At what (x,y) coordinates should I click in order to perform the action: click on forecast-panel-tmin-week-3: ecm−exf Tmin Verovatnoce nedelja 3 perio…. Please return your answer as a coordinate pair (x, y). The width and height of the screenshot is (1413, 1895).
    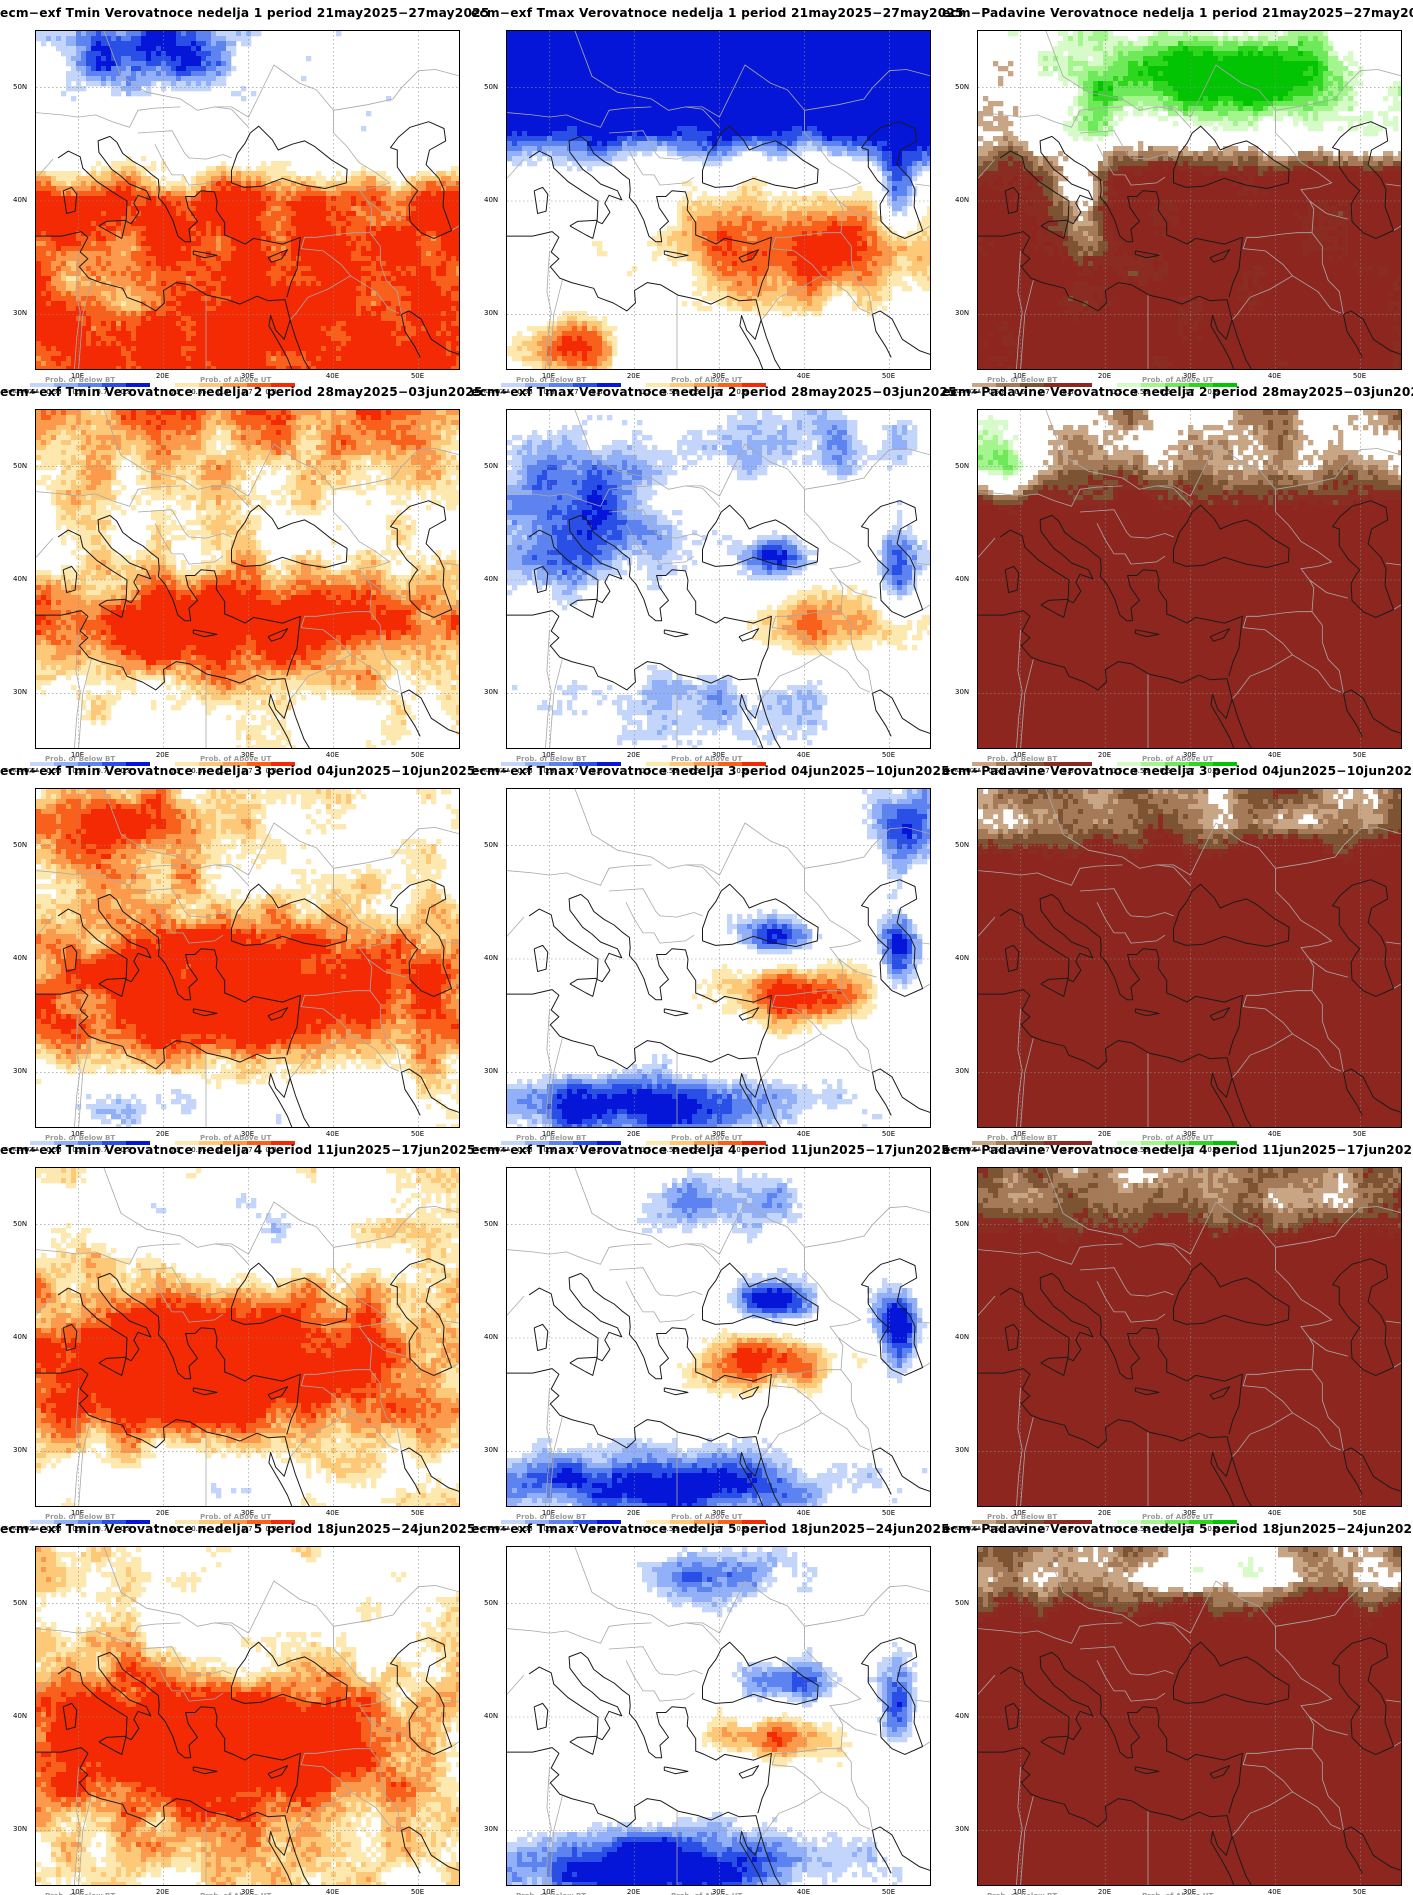
    Looking at the image, I should click on (237, 956).